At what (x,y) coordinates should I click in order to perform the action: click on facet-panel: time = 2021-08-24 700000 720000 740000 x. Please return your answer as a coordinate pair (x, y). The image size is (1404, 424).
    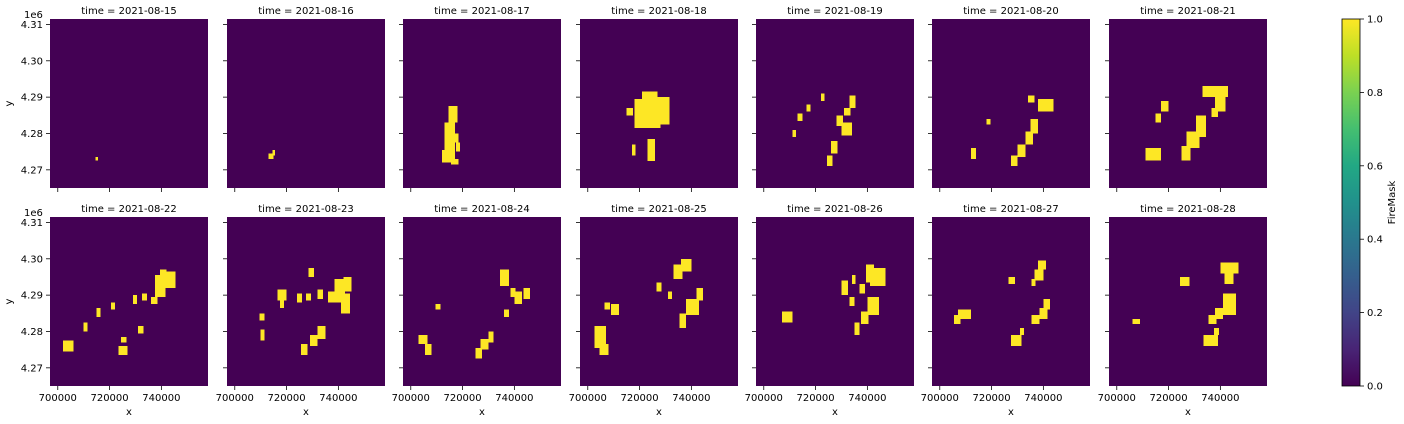
    Looking at the image, I should click on (476, 311).